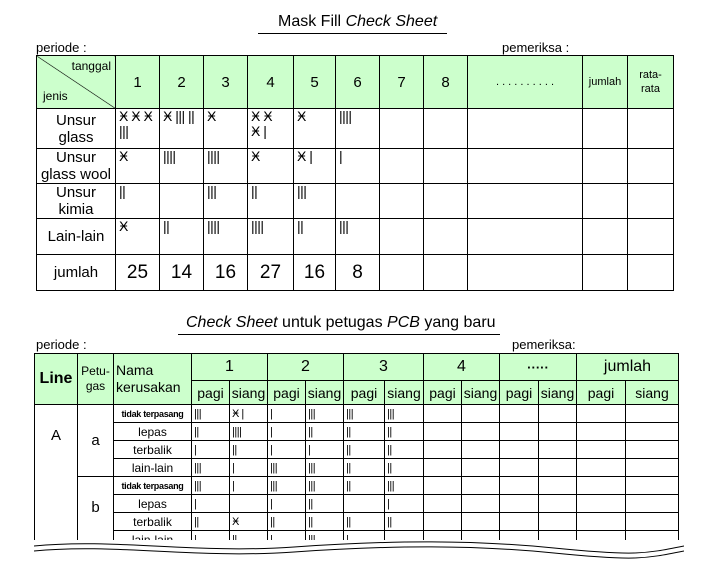  What do you see at coordinates (76, 166) in the screenshot?
I see `row-label: Unsur glass wool` at bounding box center [76, 166].